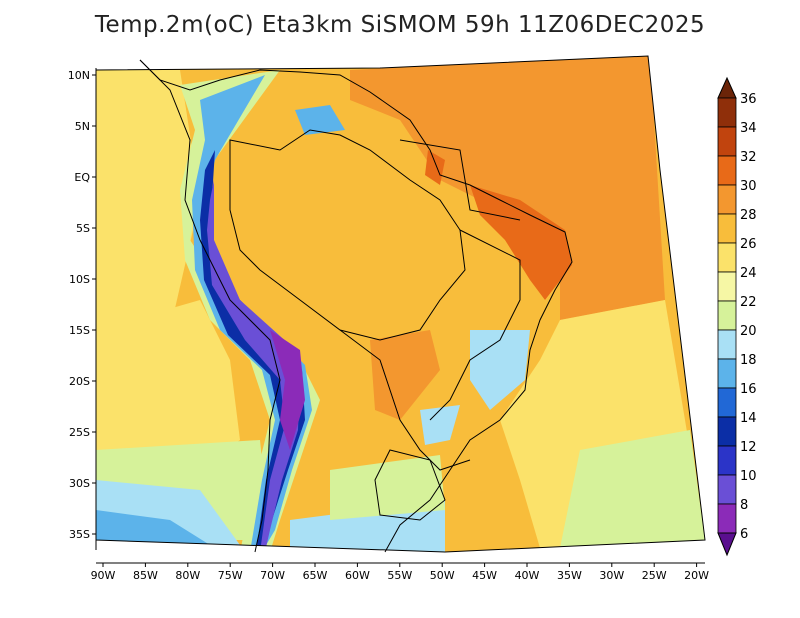 This screenshot has width=800, height=618. Describe the element at coordinates (79, 432) in the screenshot. I see `lat-label: 25S` at that location.